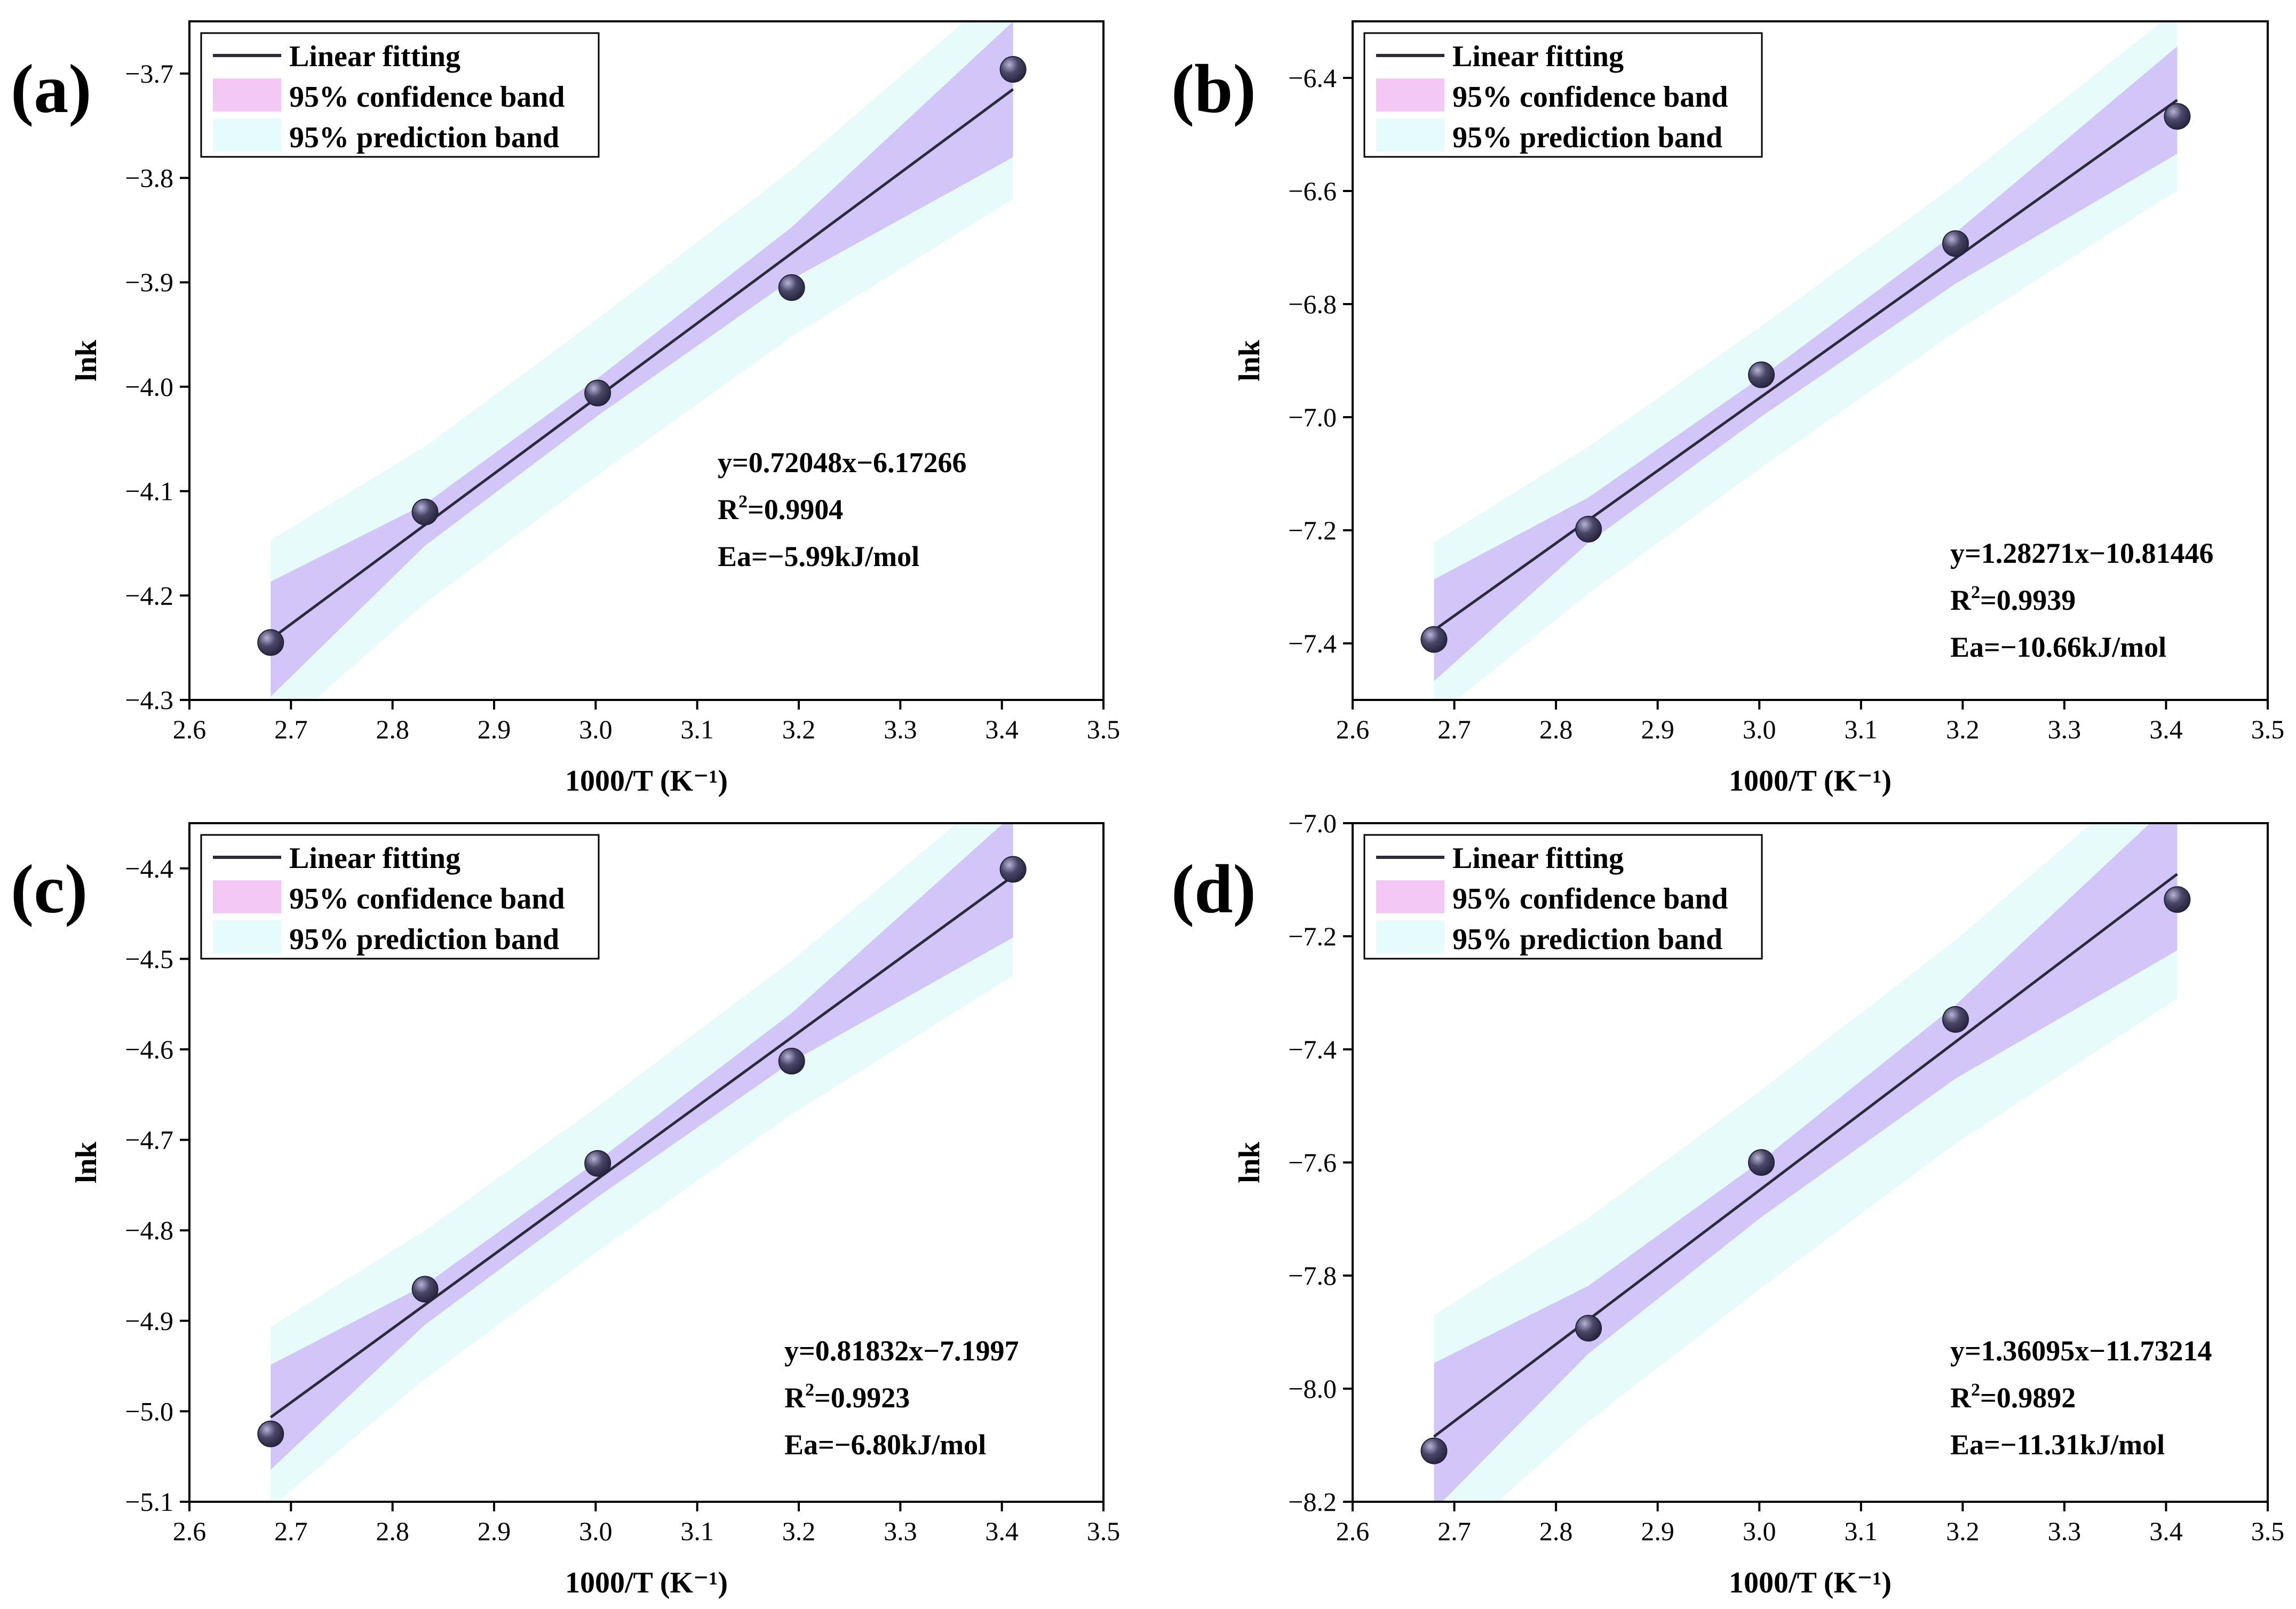 The image size is (2296, 1609). I want to click on y-tick-label: −6.6, so click(1313, 191).